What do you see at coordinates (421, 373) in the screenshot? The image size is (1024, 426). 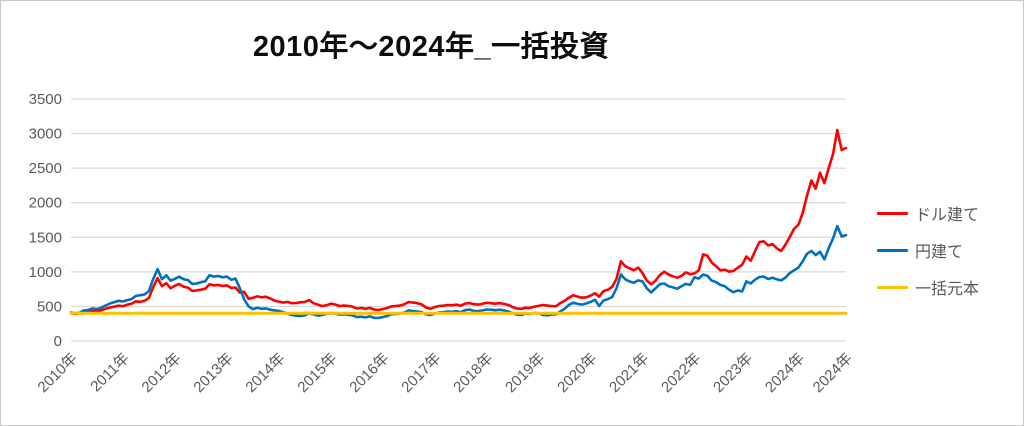 I see `x-tick-label: 2017年` at bounding box center [421, 373].